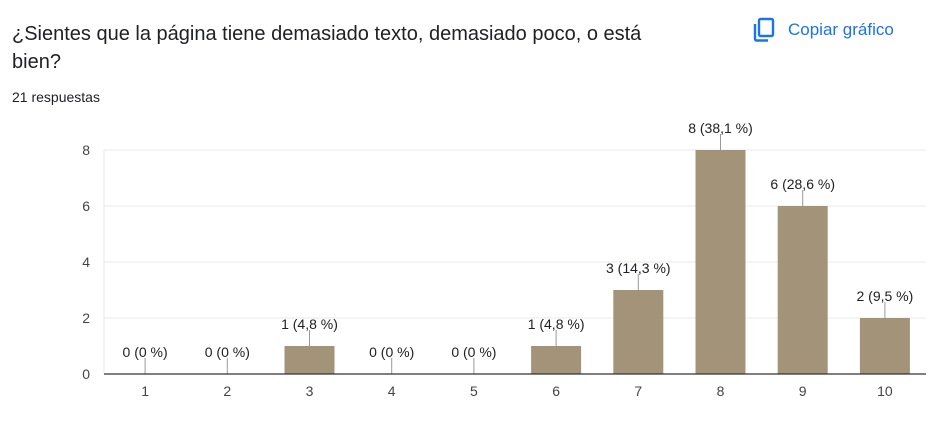 The height and width of the screenshot is (428, 932). What do you see at coordinates (227, 391) in the screenshot?
I see `x-tick-label: 2` at bounding box center [227, 391].